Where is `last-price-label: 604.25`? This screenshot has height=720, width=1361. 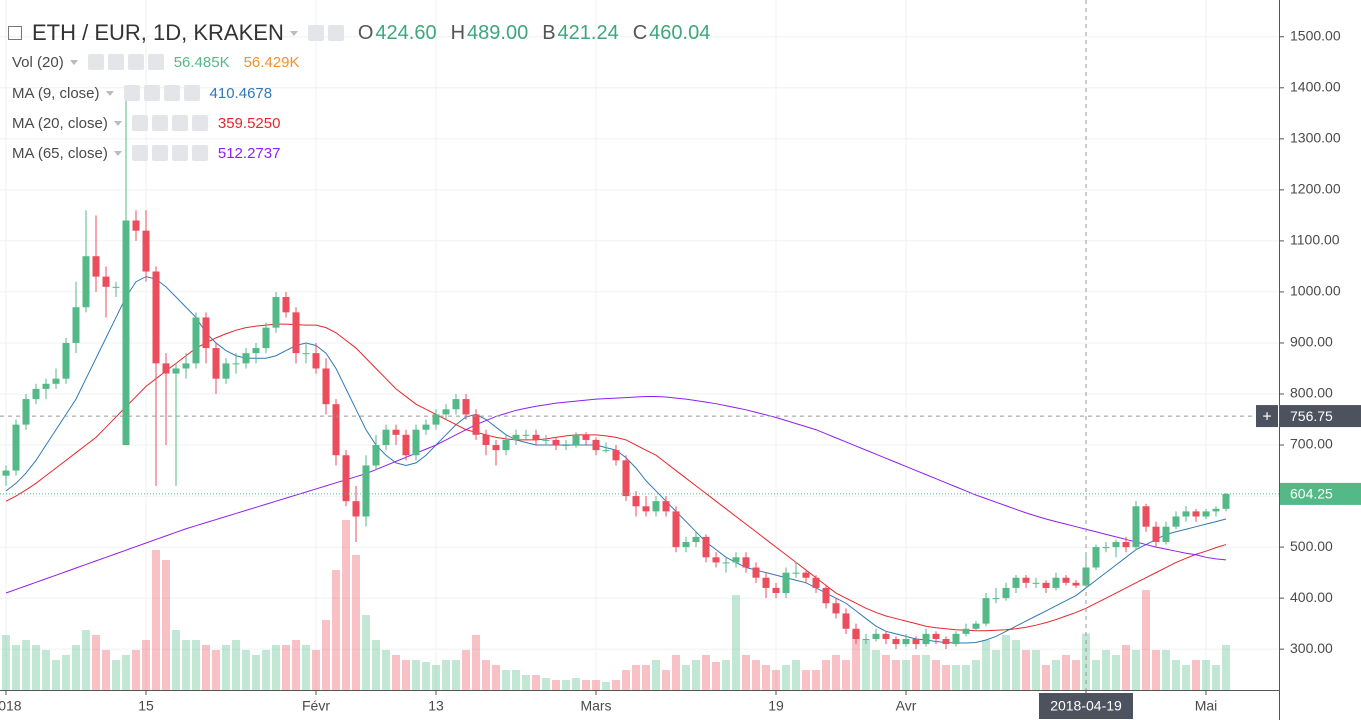
last-price-label: 604.25 is located at coordinates (1311, 494).